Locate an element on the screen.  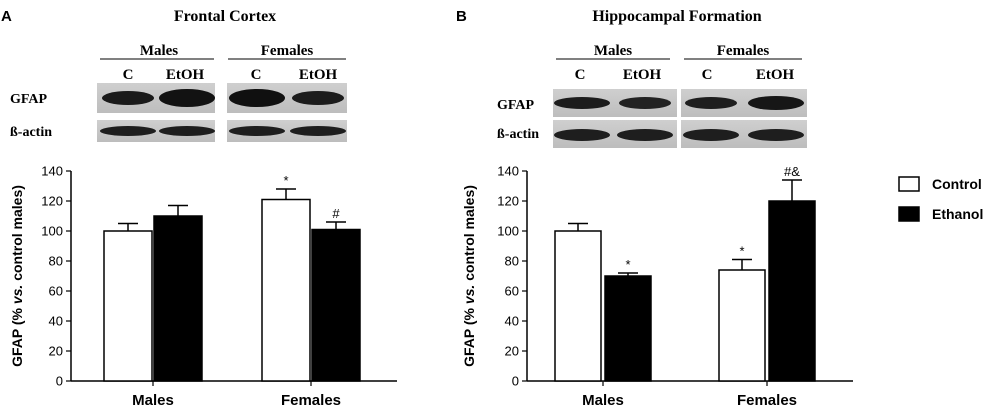
legend-label-control: Control is located at coordinates (957, 184).